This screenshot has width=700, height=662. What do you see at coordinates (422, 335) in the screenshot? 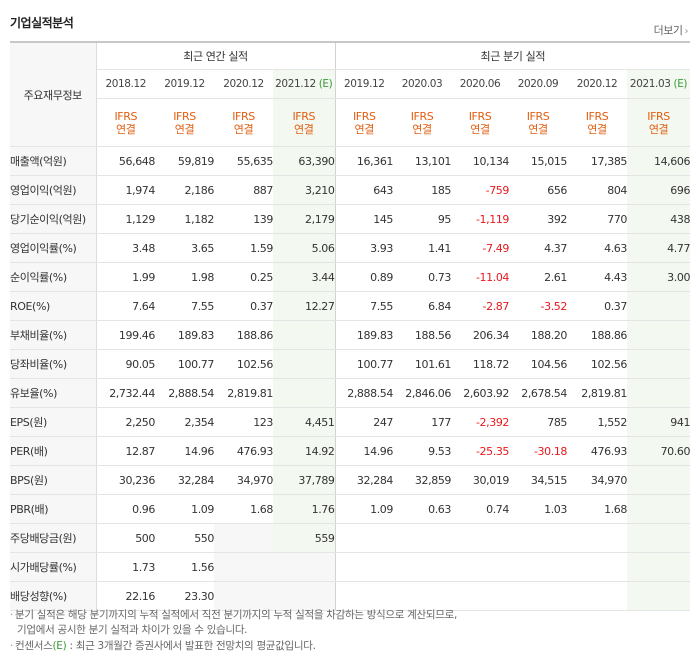
I see `value-cell: 188.56` at bounding box center [422, 335].